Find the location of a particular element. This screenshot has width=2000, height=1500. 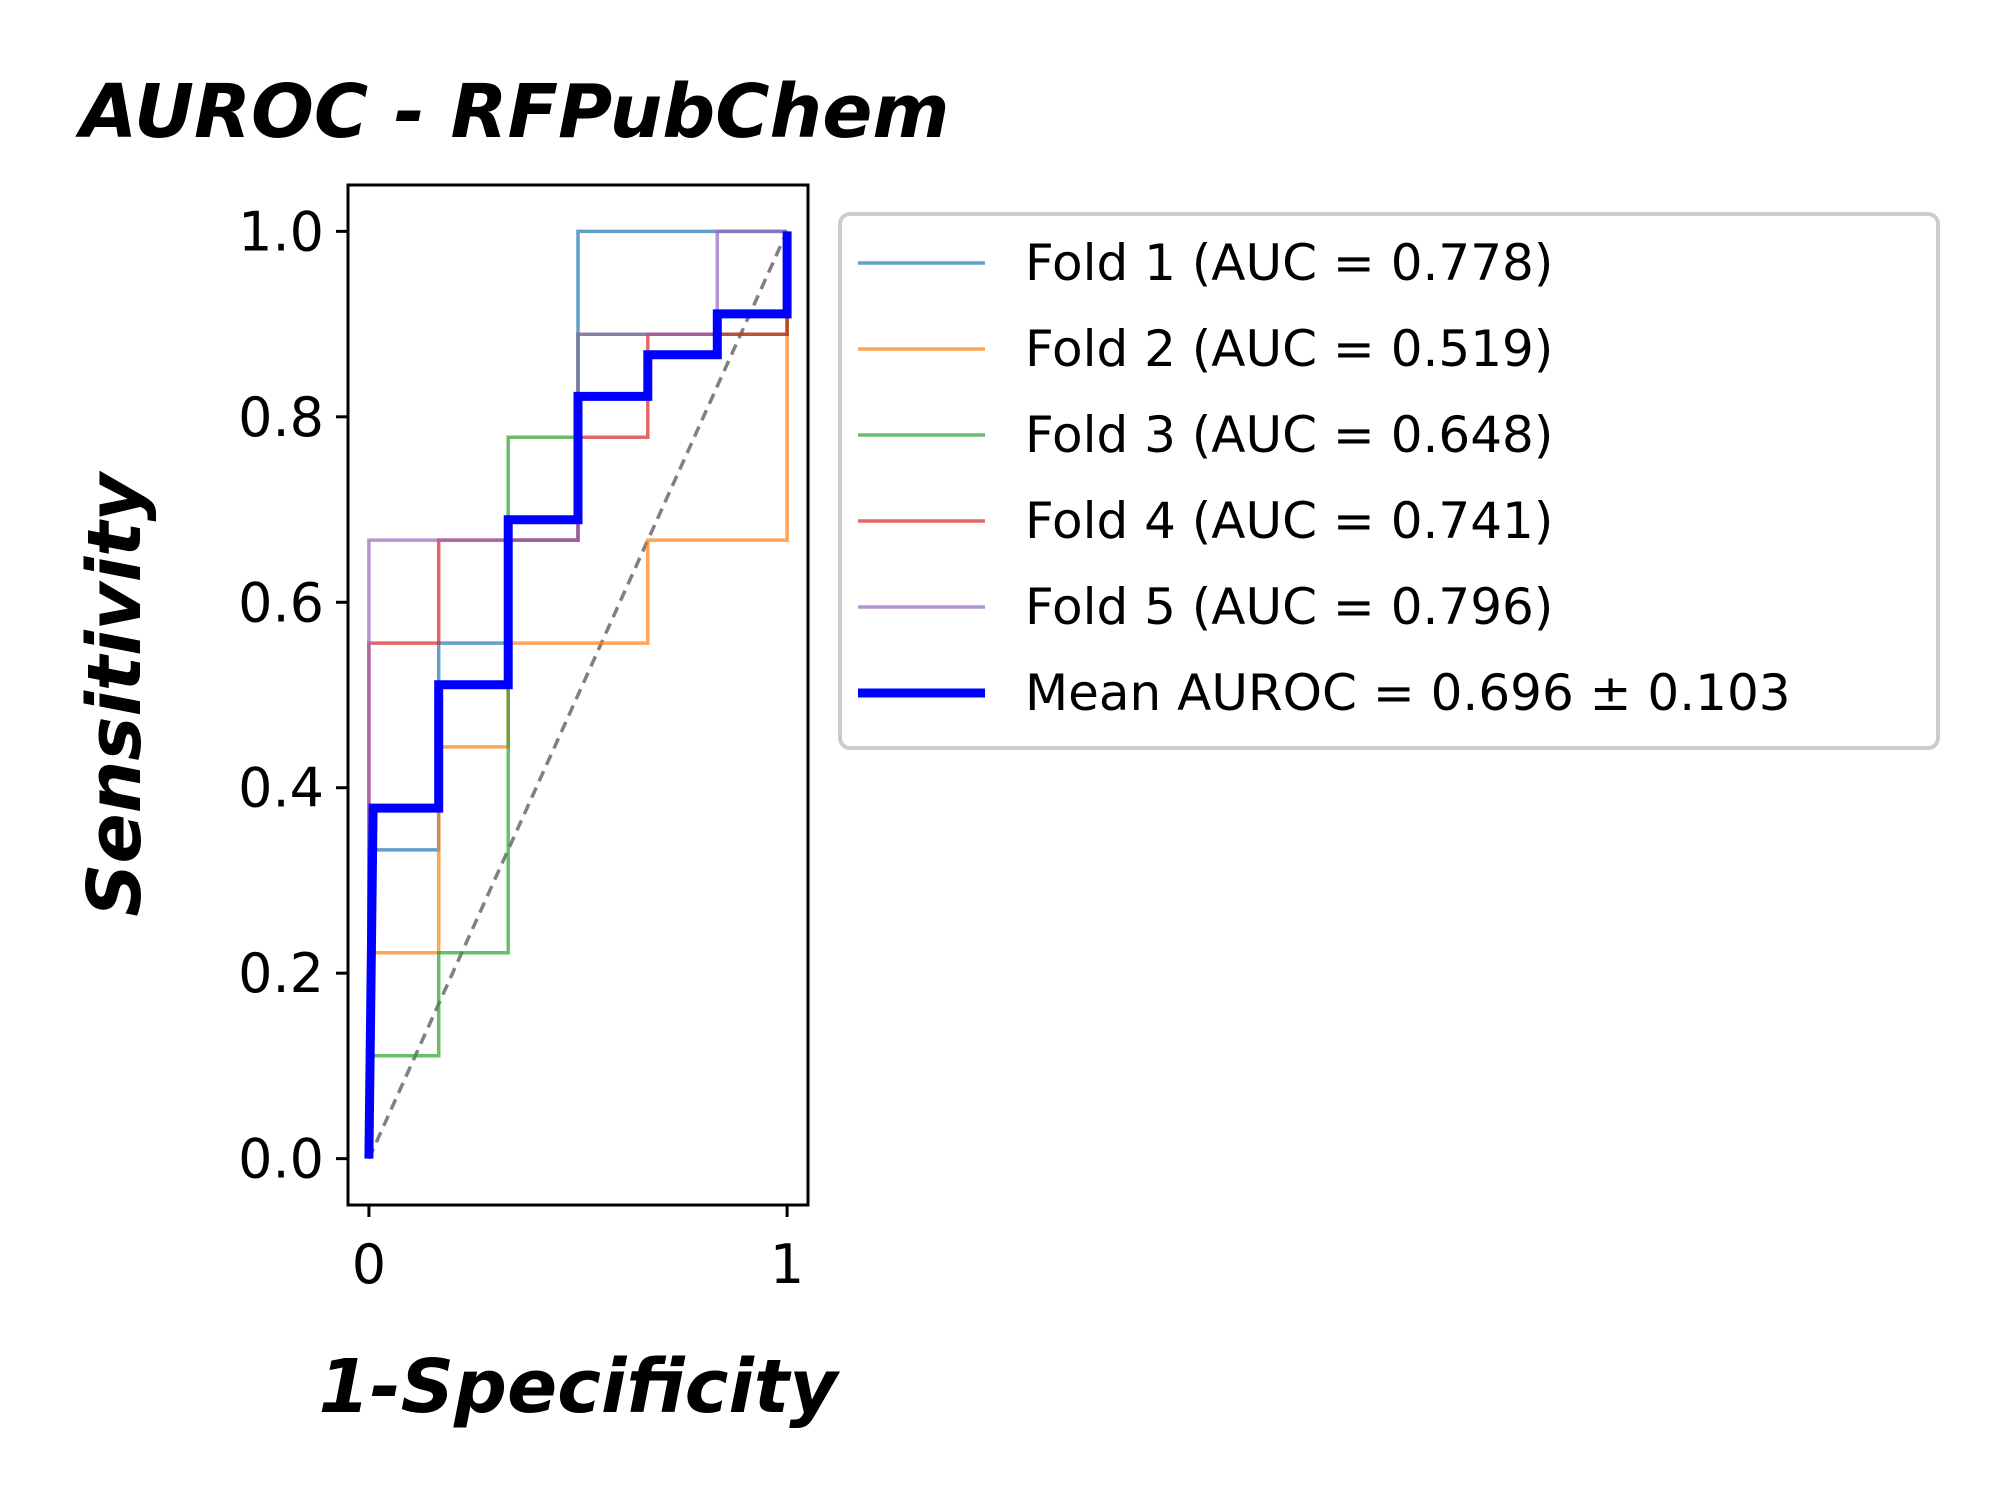

legend-label-fold-1: Fold 1 (AUC = 0.778) is located at coordinates (1289, 263).